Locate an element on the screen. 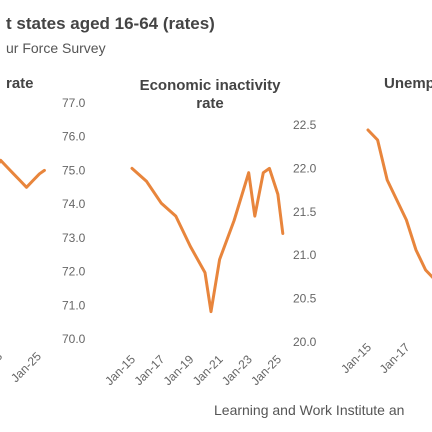 The height and width of the screenshot is (432, 432). panel-title: Economic inactivity is located at coordinates (211, 85).